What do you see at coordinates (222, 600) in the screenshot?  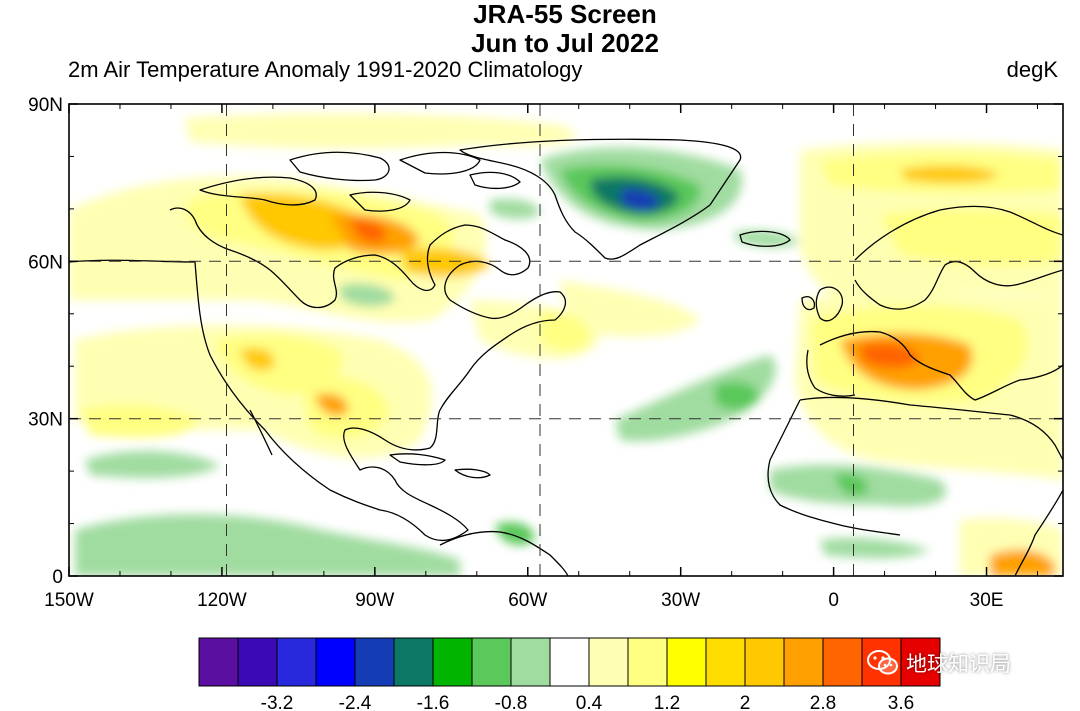 I see `lon-label: 120W` at bounding box center [222, 600].